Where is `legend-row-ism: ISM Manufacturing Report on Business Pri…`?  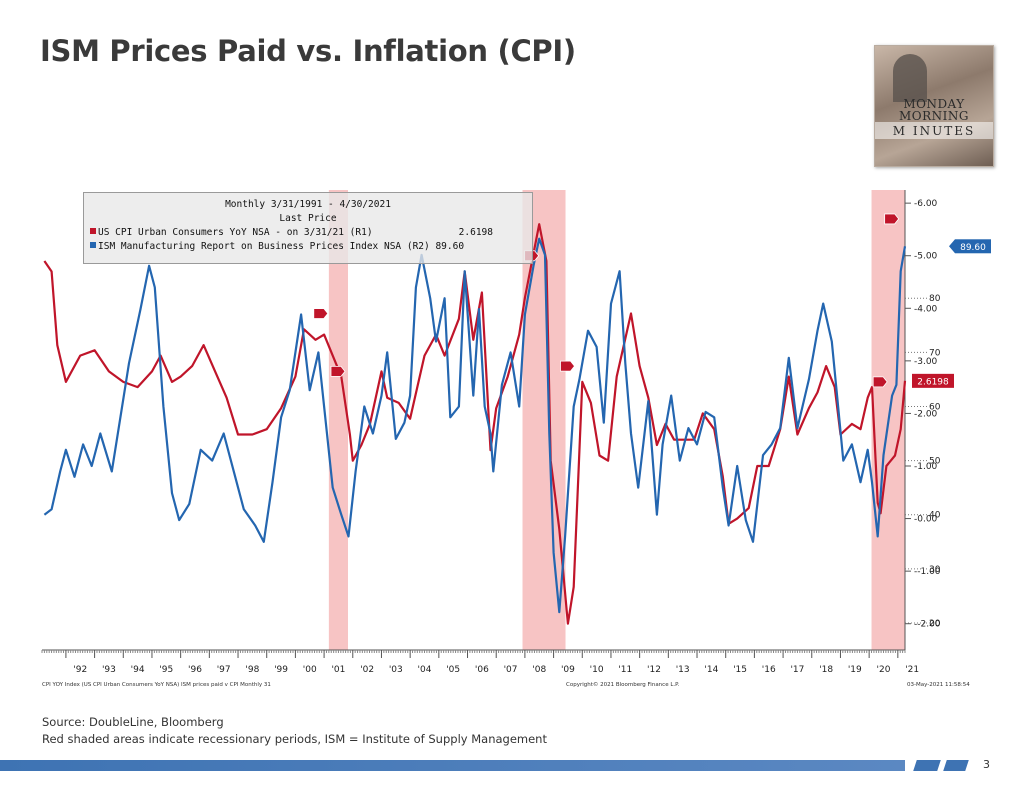
legend-row-ism: ISM Manufacturing Report on Business Pri… is located at coordinates (309, 246).